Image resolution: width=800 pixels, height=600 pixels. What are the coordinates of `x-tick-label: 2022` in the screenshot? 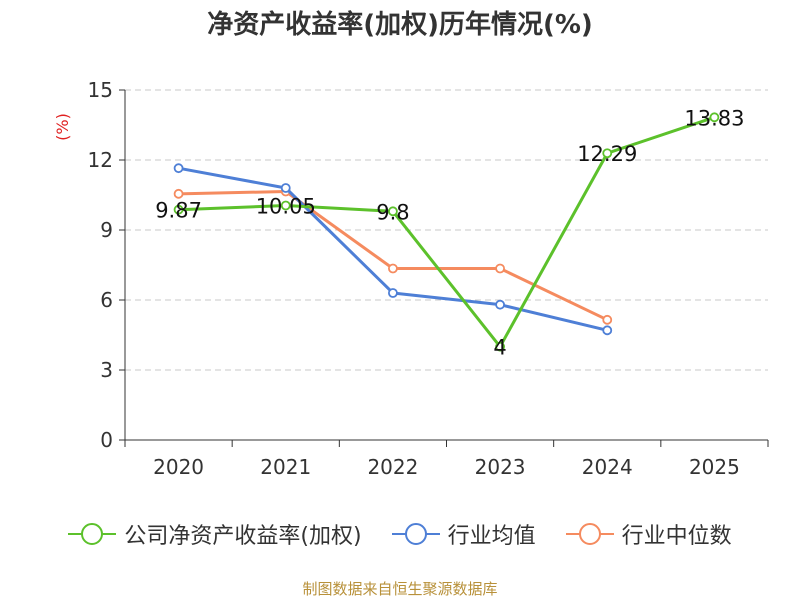 It's located at (392, 467).